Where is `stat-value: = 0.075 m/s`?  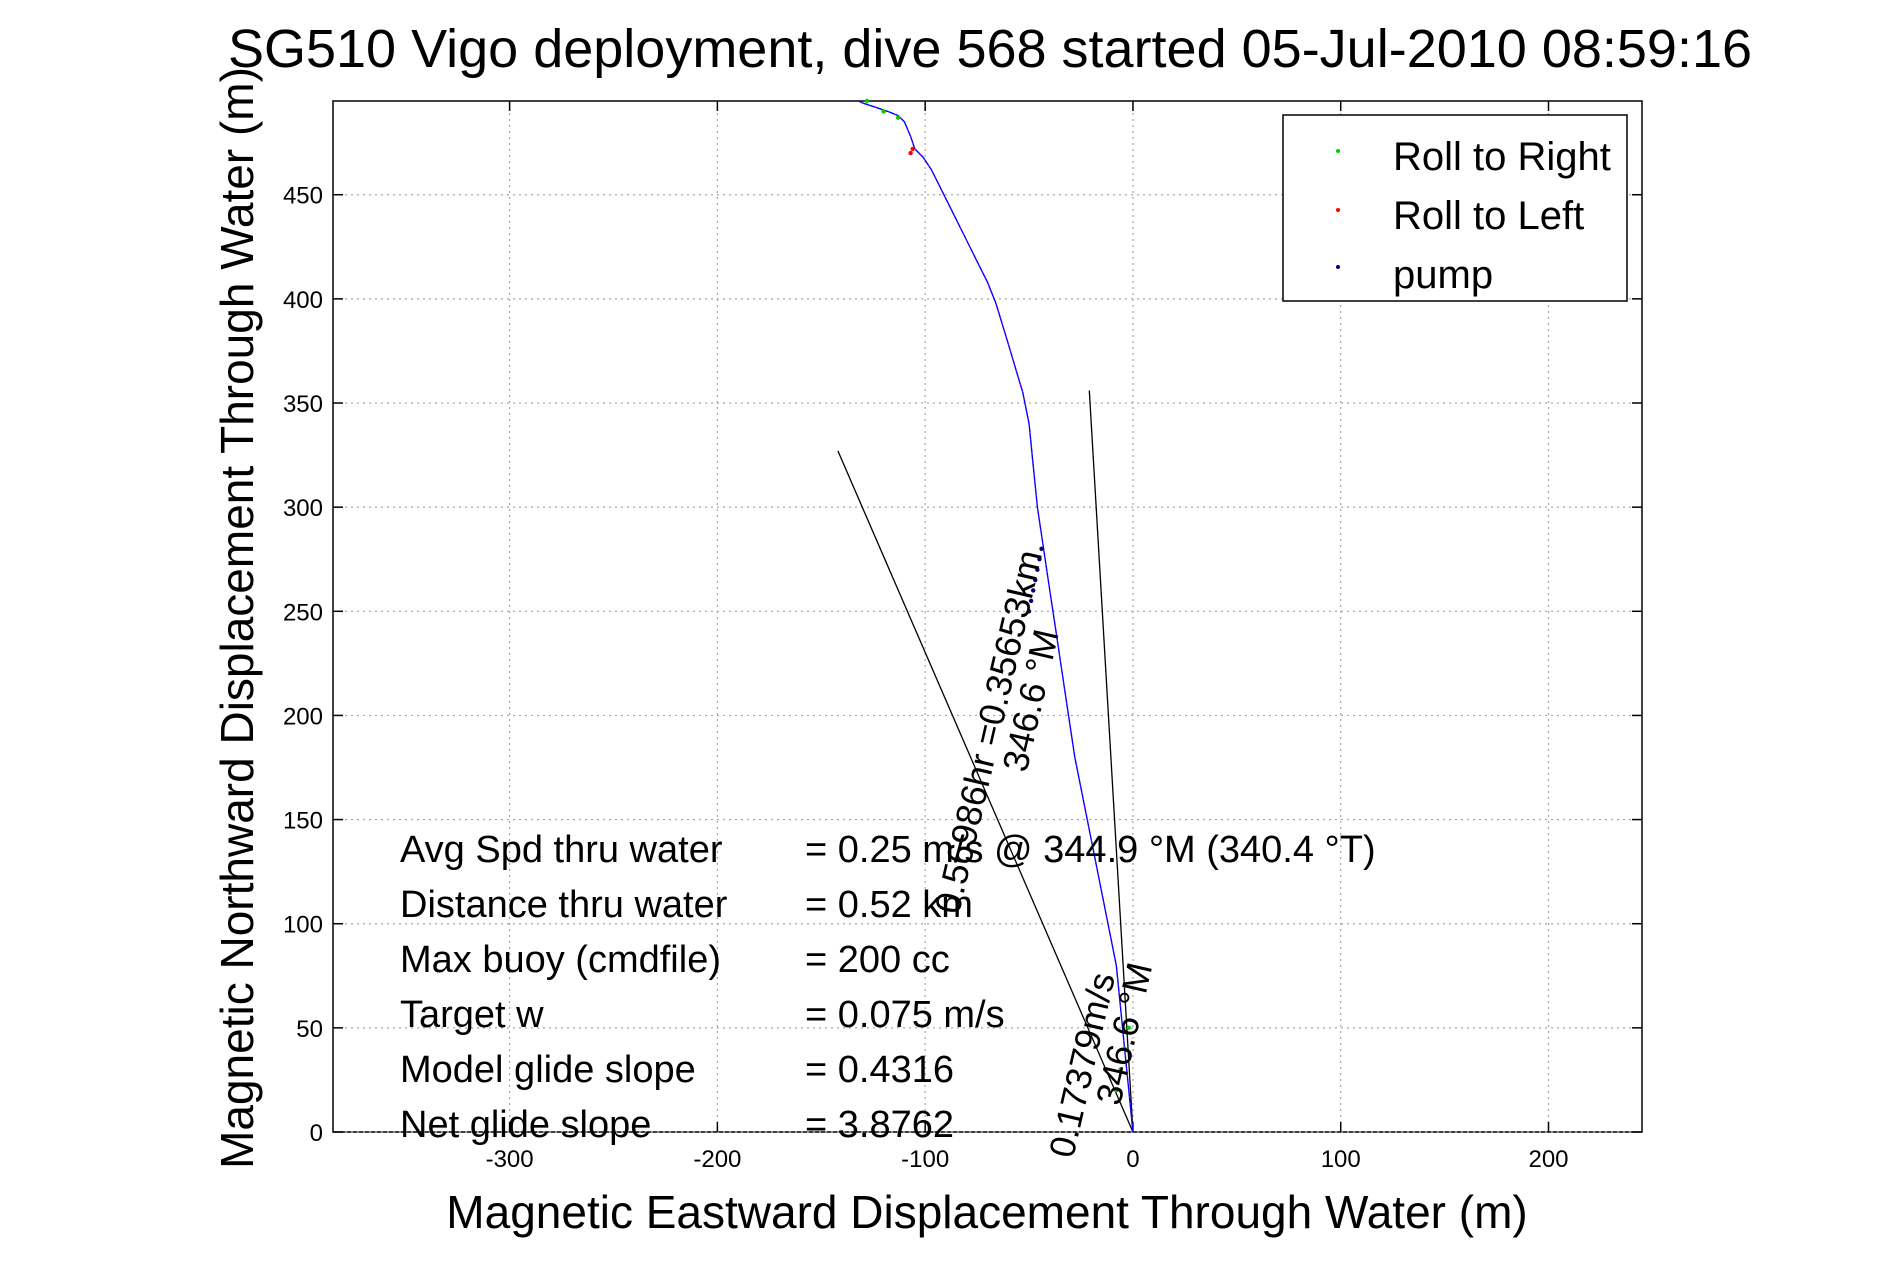
stat-value: = 0.075 m/s is located at coordinates (905, 1015).